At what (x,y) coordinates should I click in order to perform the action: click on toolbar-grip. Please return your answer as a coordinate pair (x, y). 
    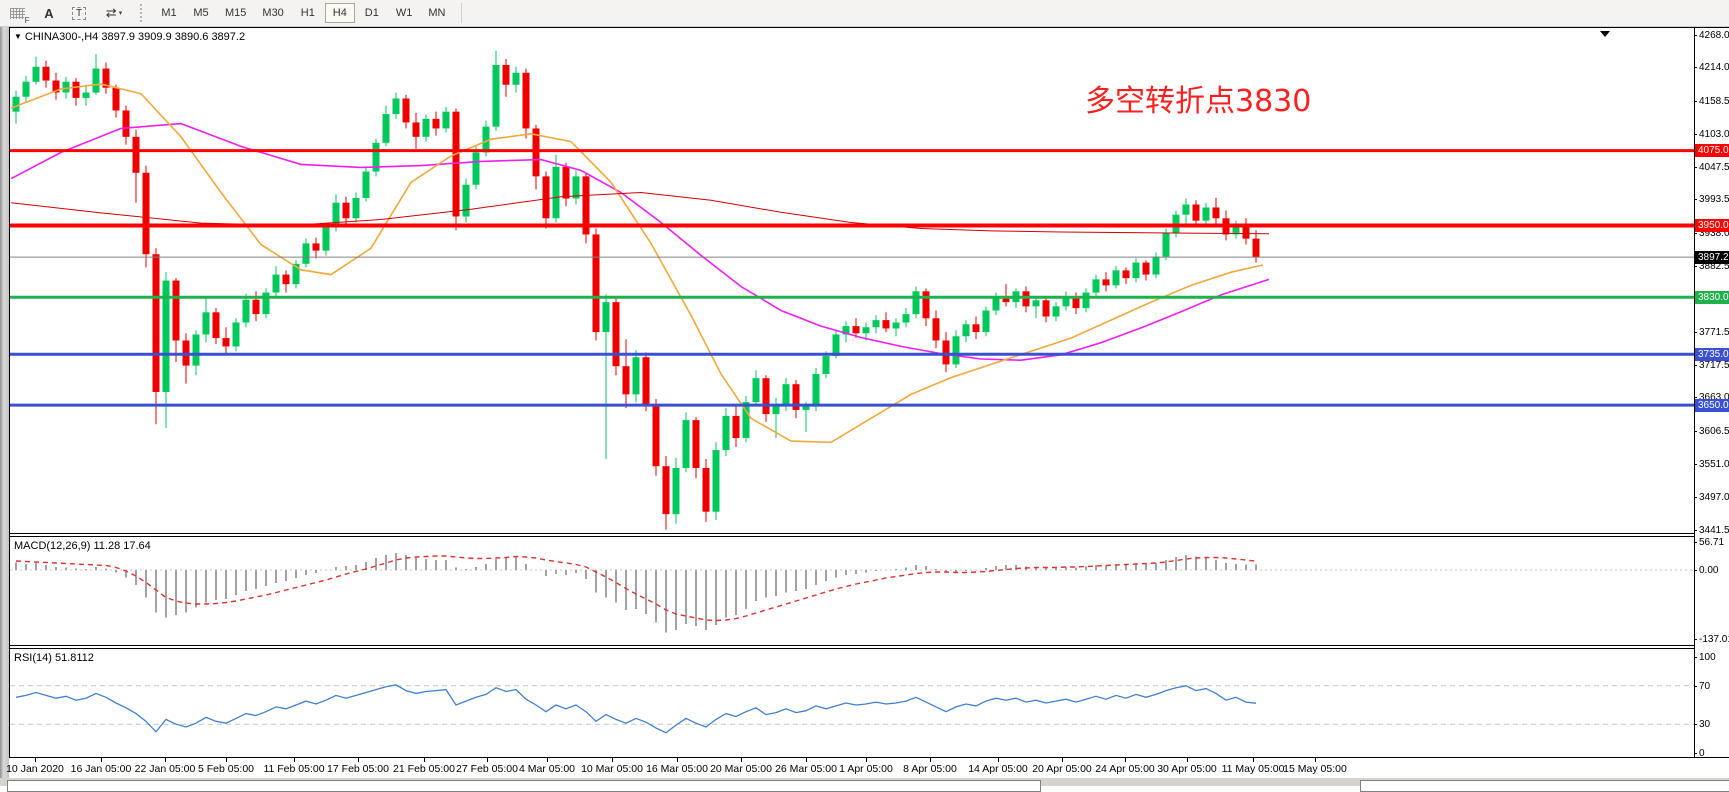
    Looking at the image, I should click on (143, 13).